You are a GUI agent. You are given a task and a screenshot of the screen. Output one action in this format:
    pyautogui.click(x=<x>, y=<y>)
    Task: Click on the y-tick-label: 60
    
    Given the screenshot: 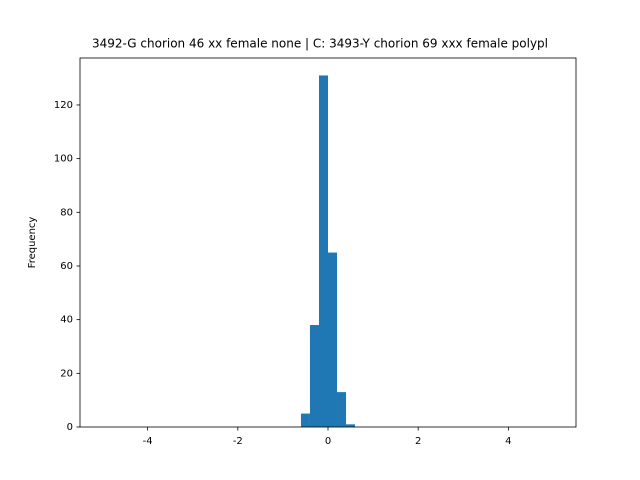 What is the action you would take?
    pyautogui.click(x=66, y=266)
    